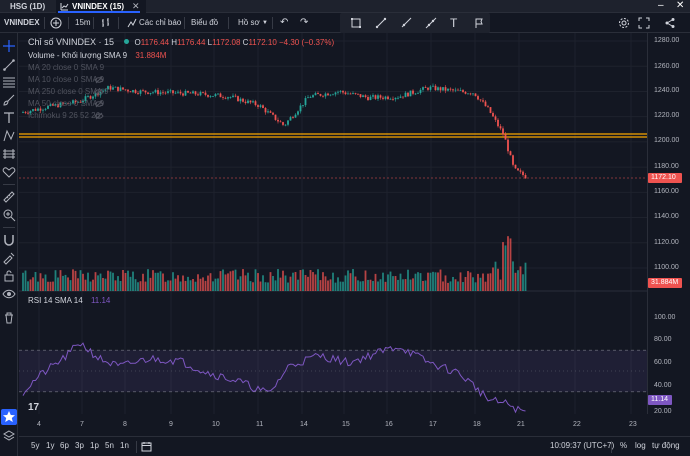 The width and height of the screenshot is (690, 456). What do you see at coordinates (9, 197) in the screenshot?
I see `ruler-icon` at bounding box center [9, 197].